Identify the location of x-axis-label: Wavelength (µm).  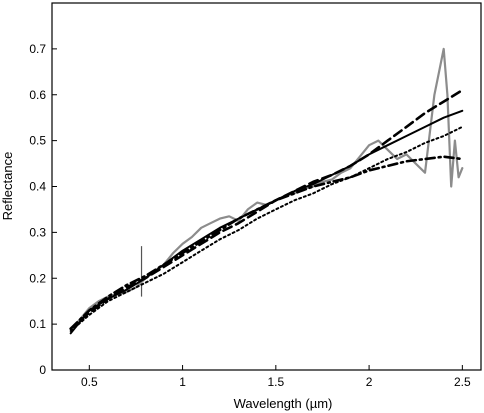
(283, 403).